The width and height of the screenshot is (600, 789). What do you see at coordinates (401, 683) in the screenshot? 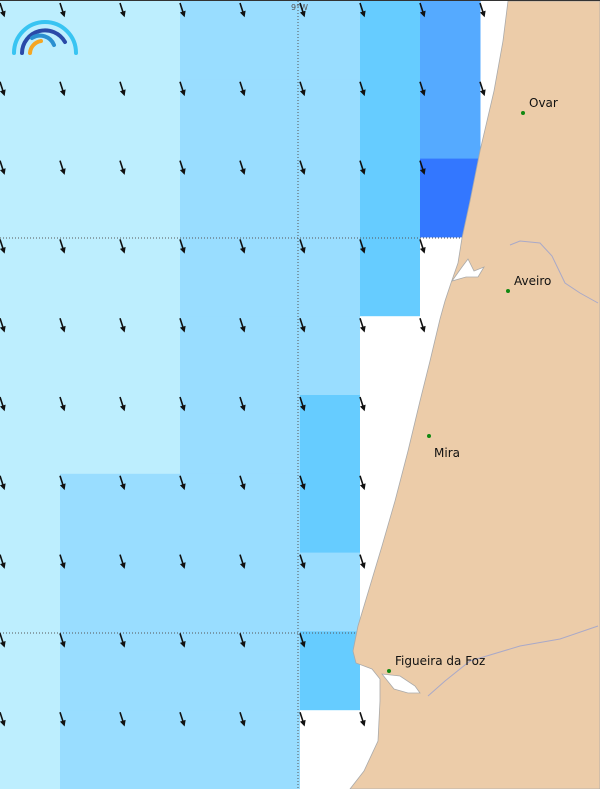
I see `mondego-estuary` at bounding box center [401, 683].